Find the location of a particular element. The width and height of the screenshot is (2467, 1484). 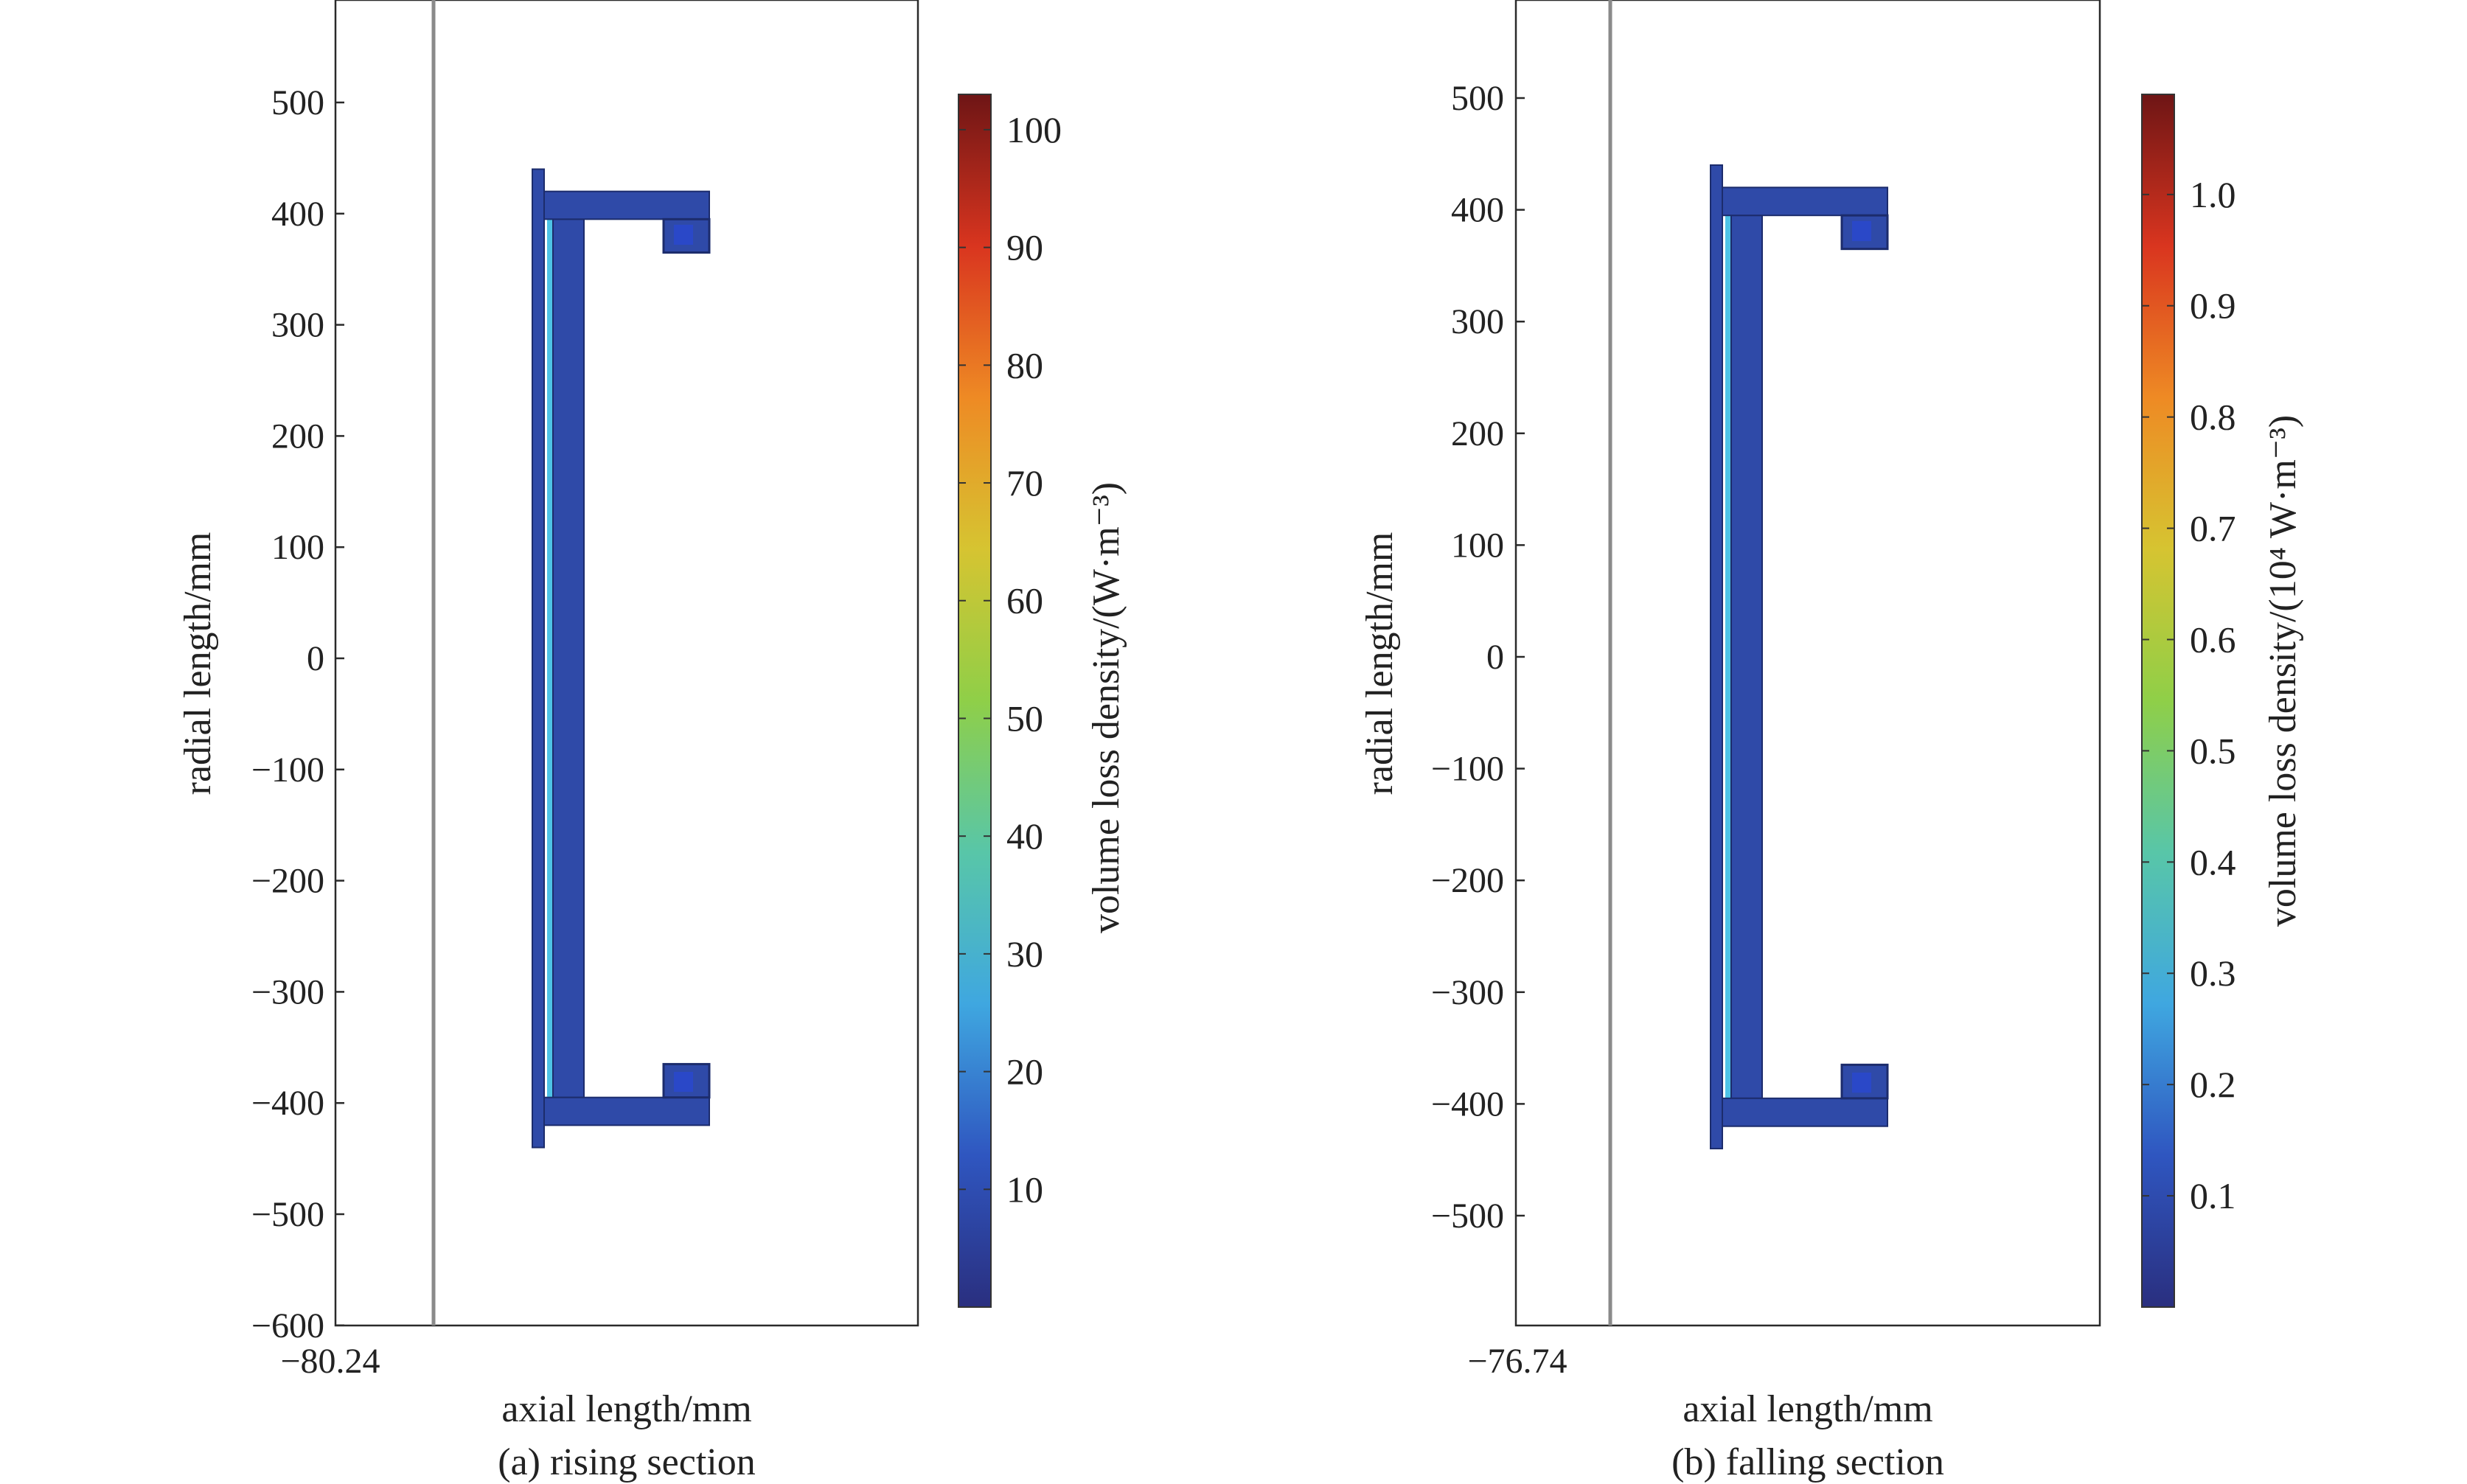

colorbar-tick-label: 0.3 is located at coordinates (2213, 973).